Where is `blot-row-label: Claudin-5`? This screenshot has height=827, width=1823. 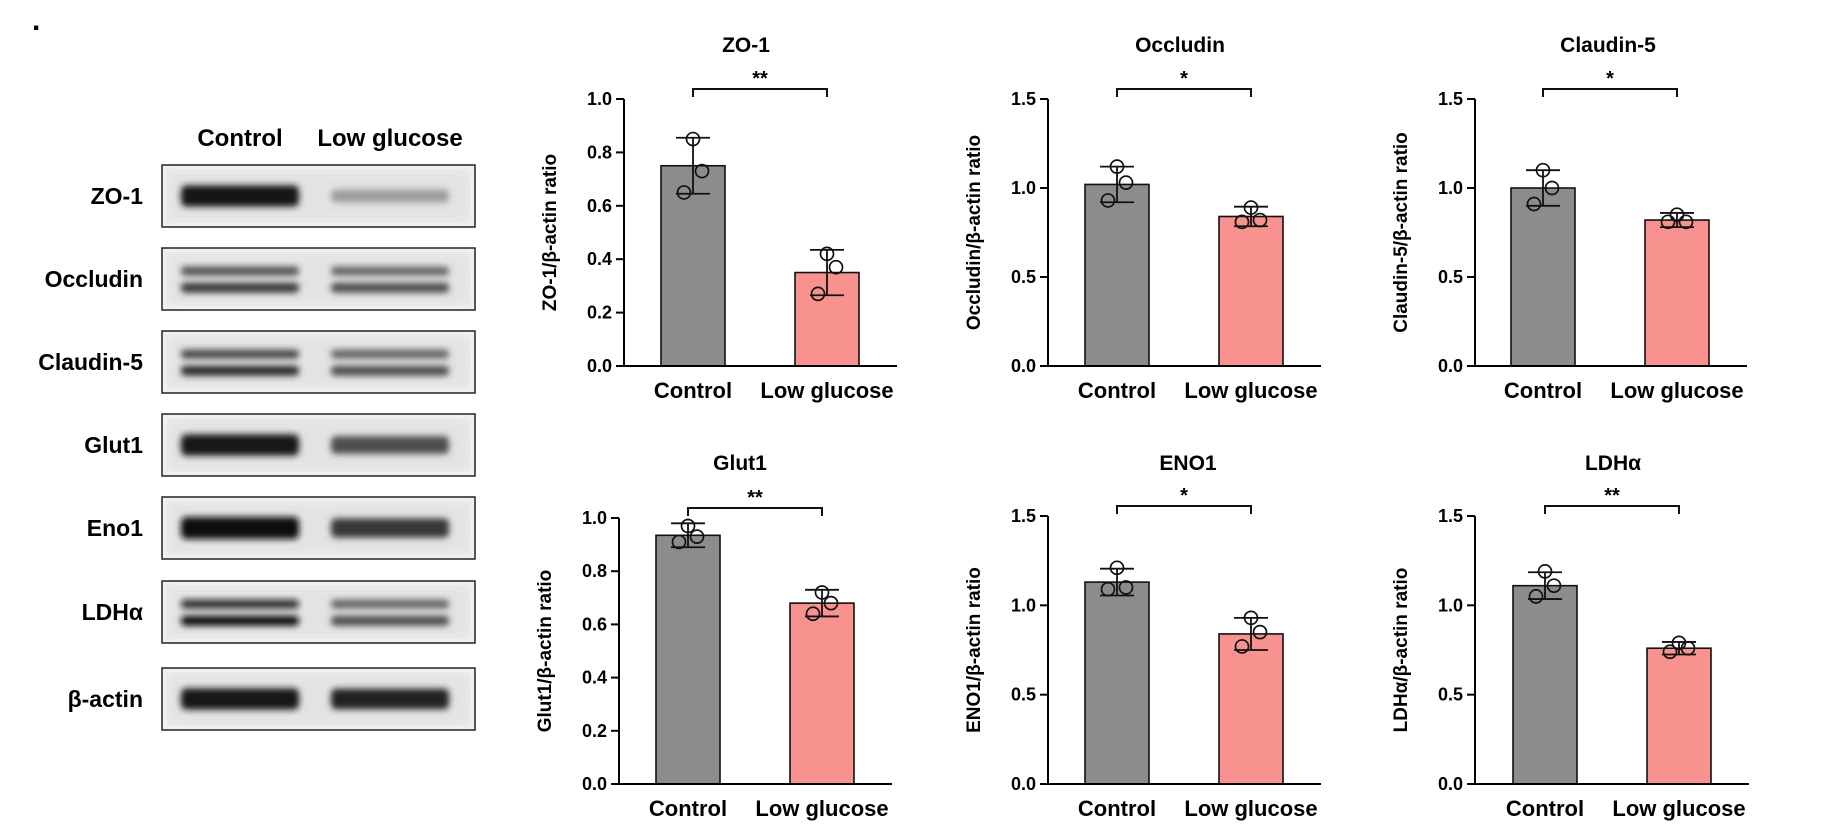 blot-row-label: Claudin-5 is located at coordinates (90, 362).